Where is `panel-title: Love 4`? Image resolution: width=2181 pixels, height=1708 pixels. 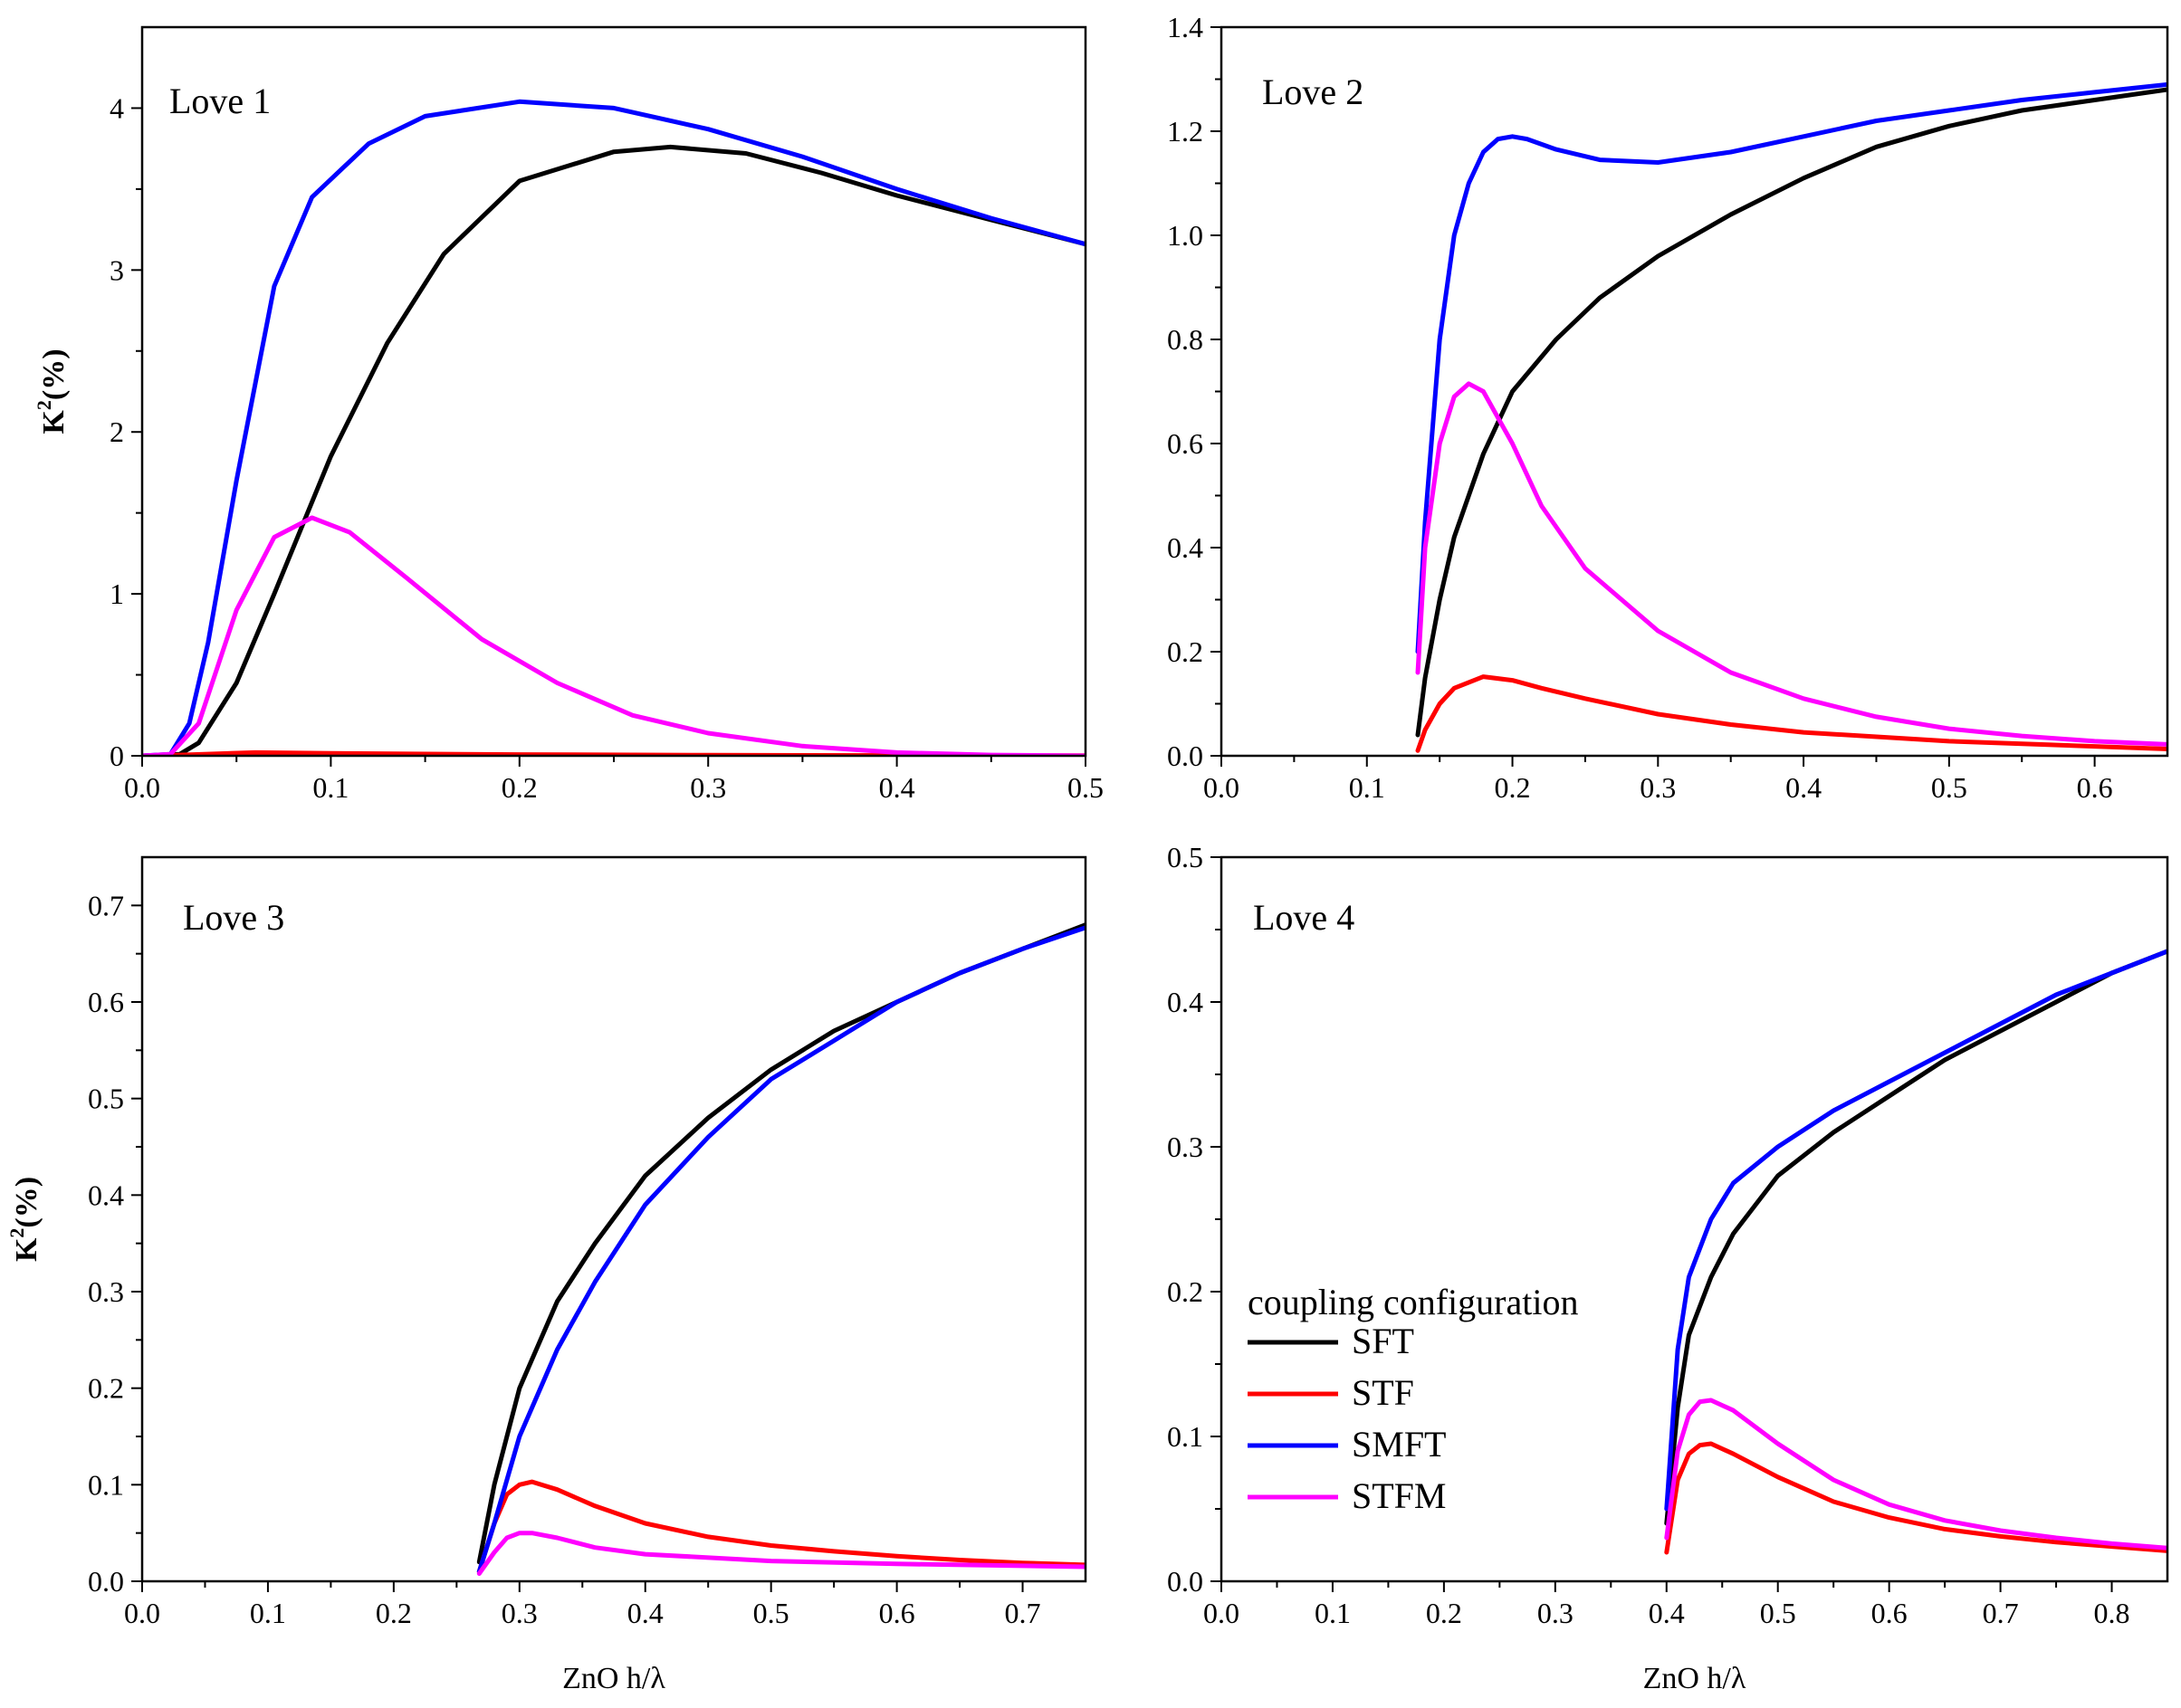 panel-title: Love 4 is located at coordinates (1303, 918).